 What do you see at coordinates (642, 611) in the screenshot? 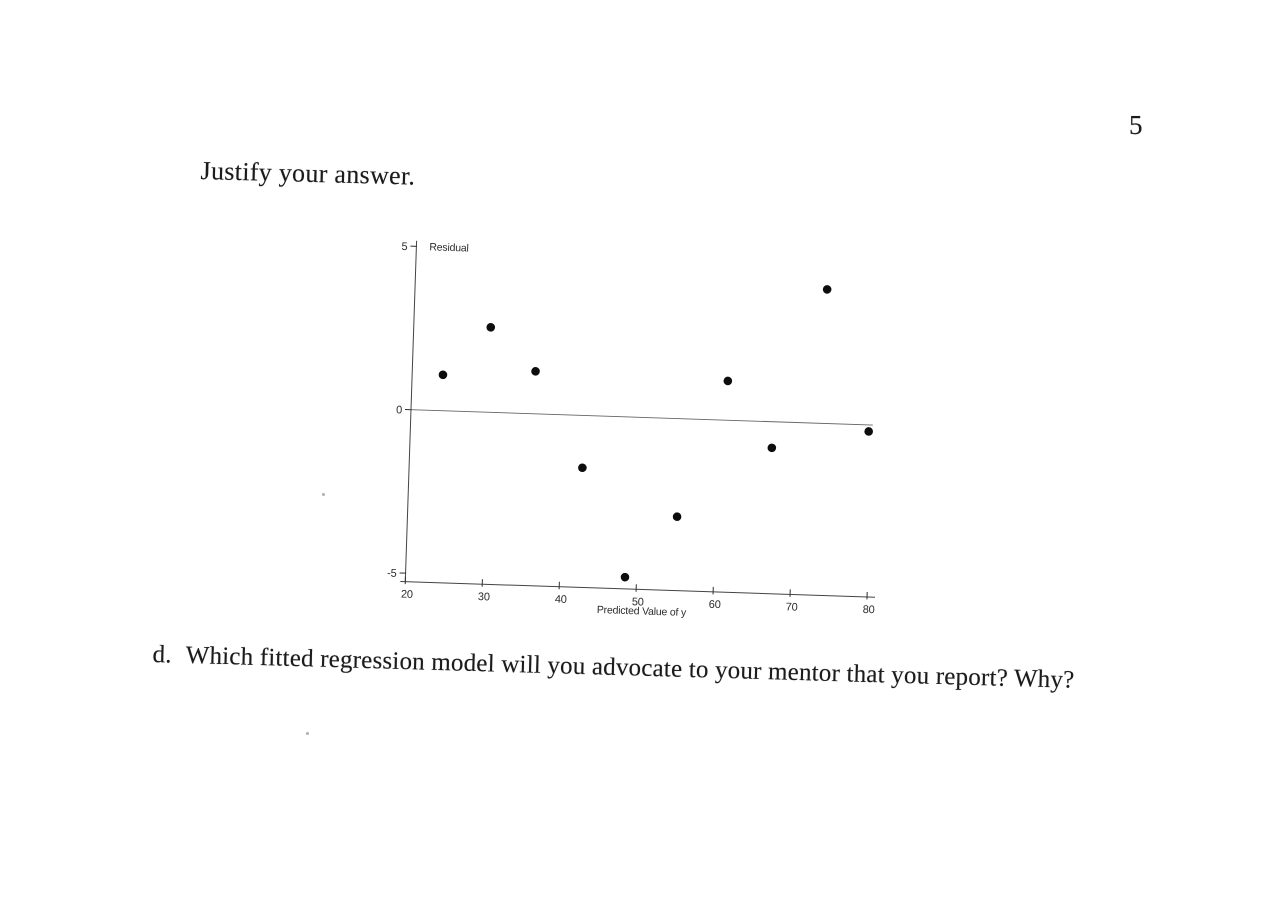
I see `x-axis-title: Predicted Value of y` at bounding box center [642, 611].